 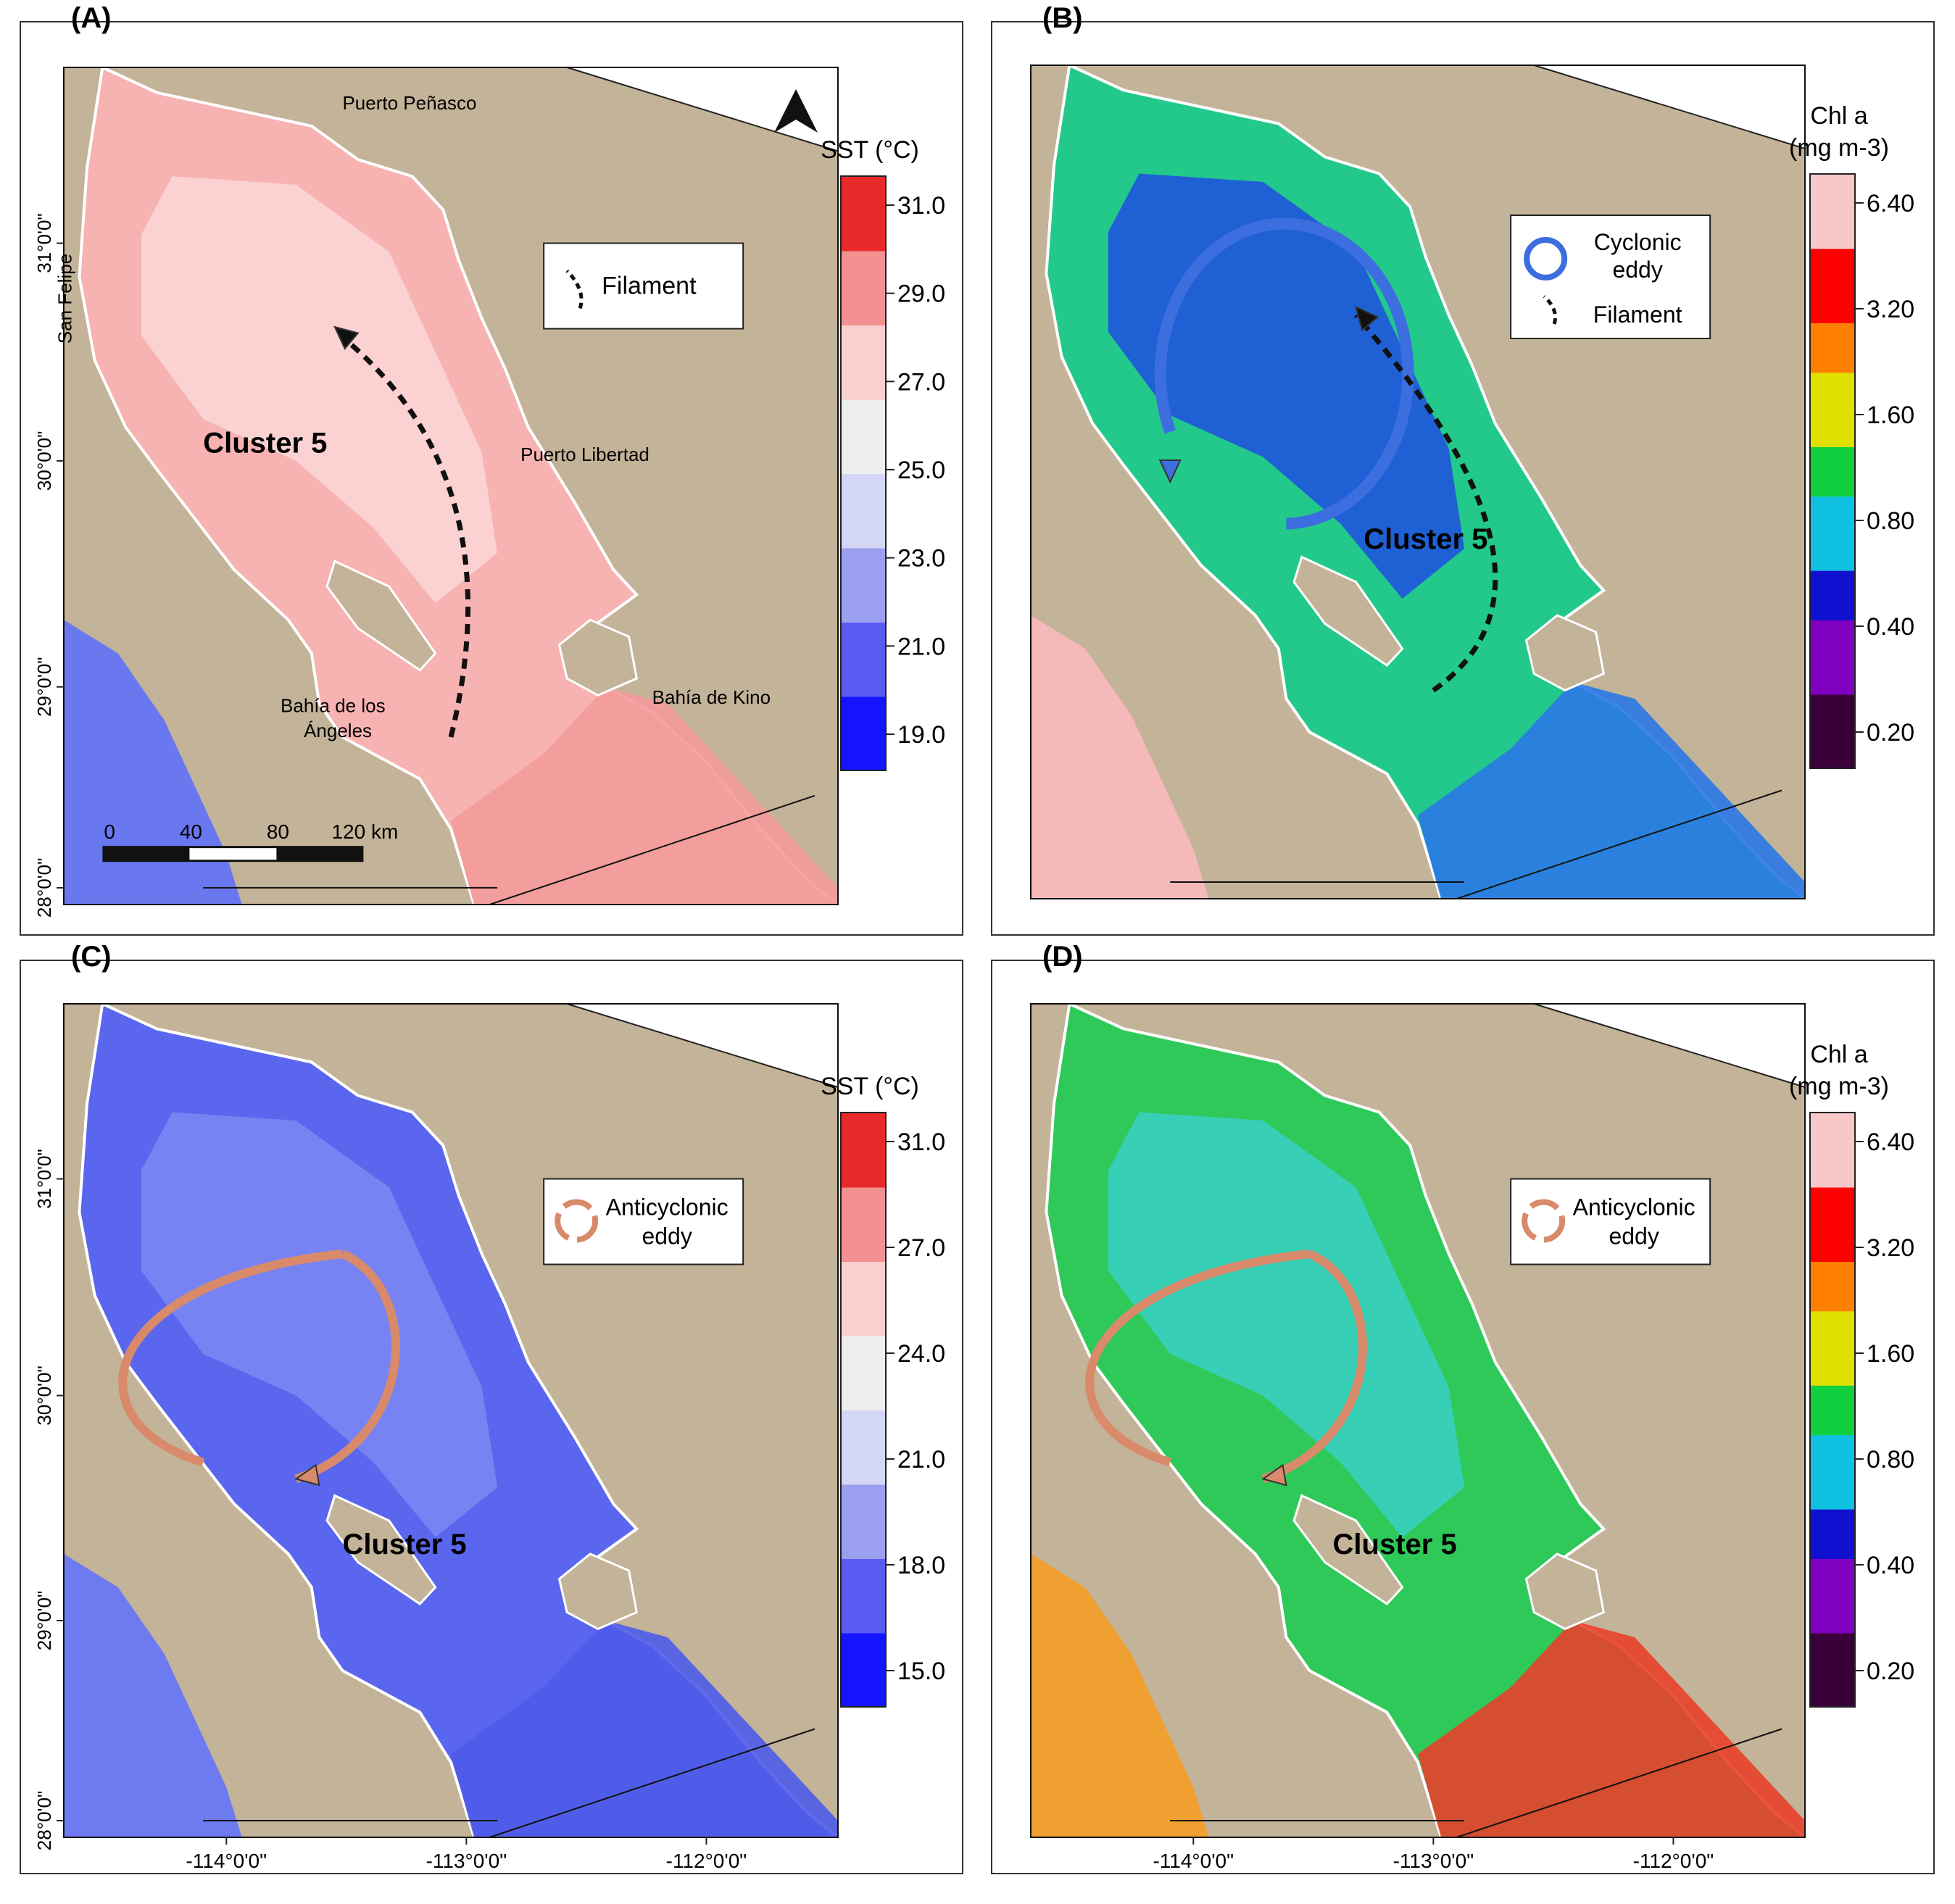 What do you see at coordinates (319, 390) in the screenshot?
I see `gulf-core` at bounding box center [319, 390].